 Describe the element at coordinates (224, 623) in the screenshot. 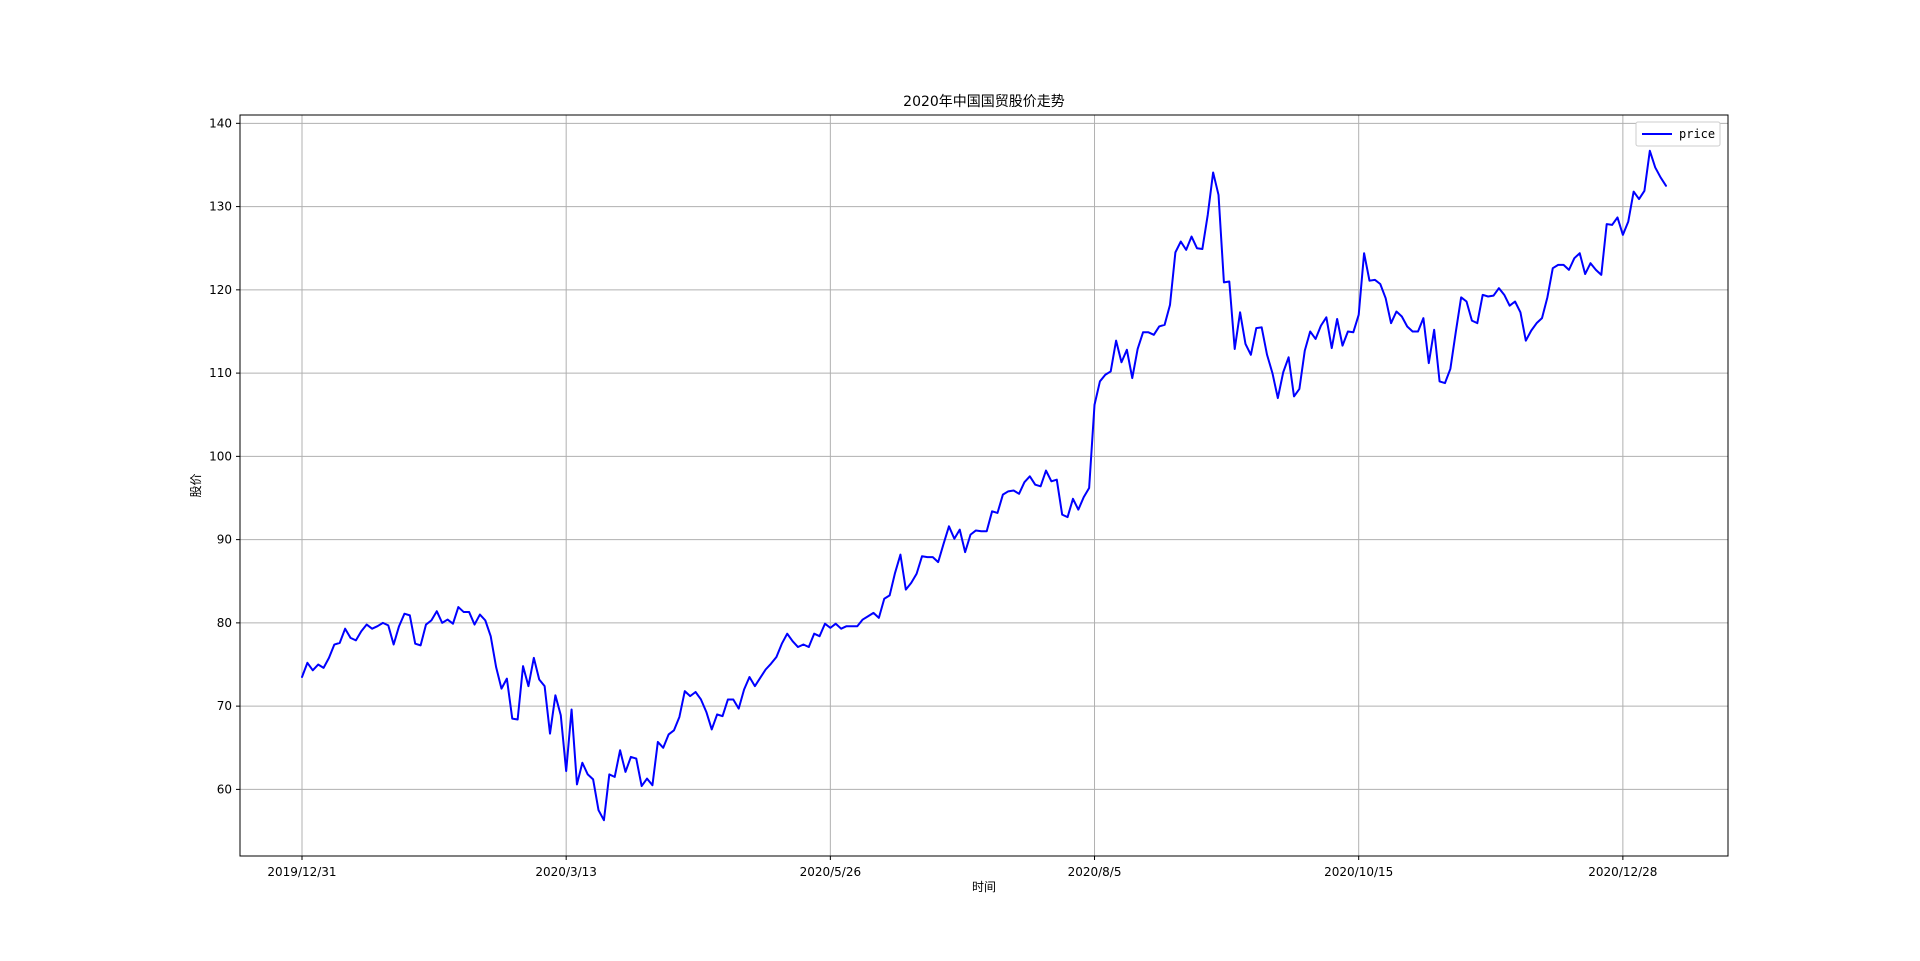

I see `y-tick-label: 80` at that location.